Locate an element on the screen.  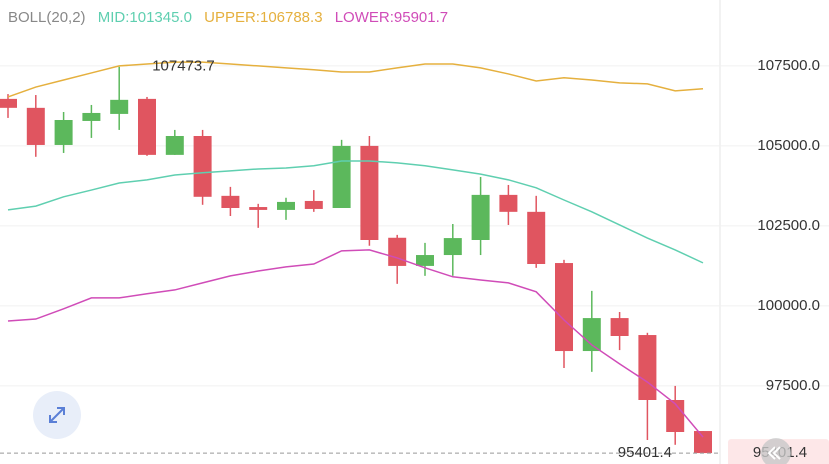
scroll-latest-icon is located at coordinates (774, 453).